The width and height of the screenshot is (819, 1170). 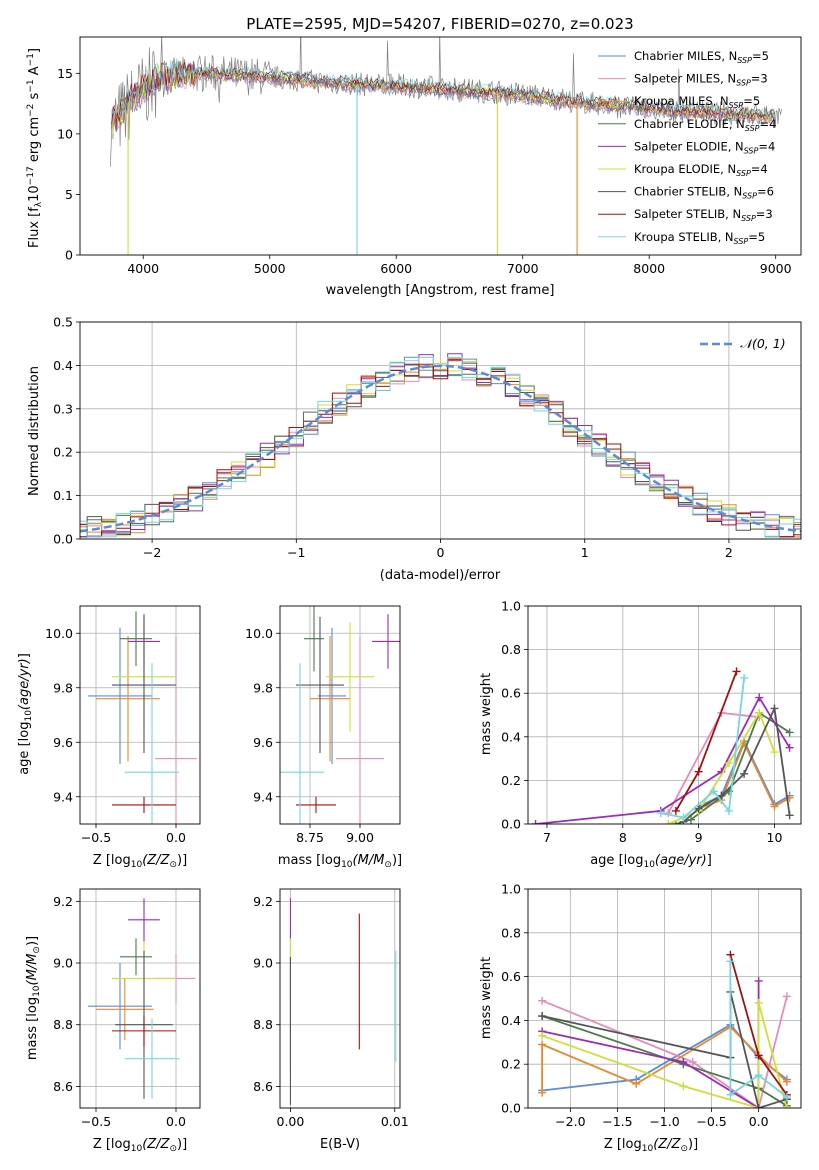 What do you see at coordinates (123, 725) in the screenshot?
I see `age-vs-metallicity-panel: −0.5 0.0 9.4 9.6 9.8 10.0` at bounding box center [123, 725].